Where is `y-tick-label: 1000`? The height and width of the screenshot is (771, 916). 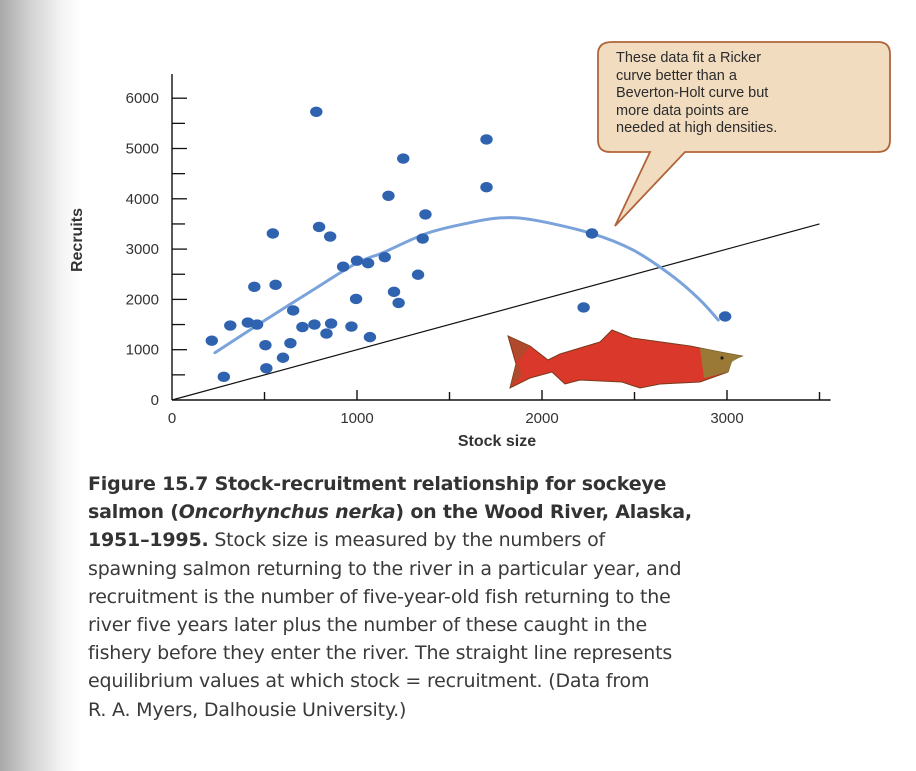 y-tick-label: 1000 is located at coordinates (142, 350).